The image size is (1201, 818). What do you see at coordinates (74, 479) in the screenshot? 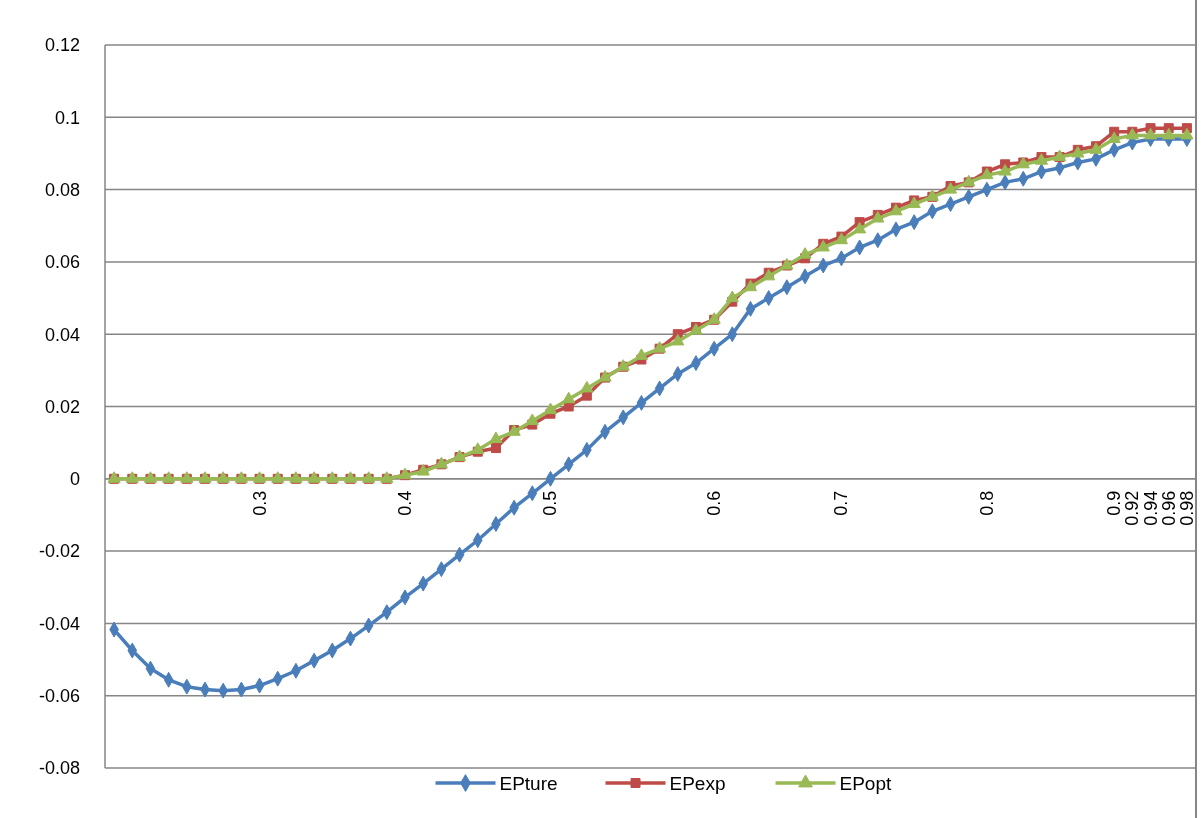
I see `y-tick-label: 0` at bounding box center [74, 479].